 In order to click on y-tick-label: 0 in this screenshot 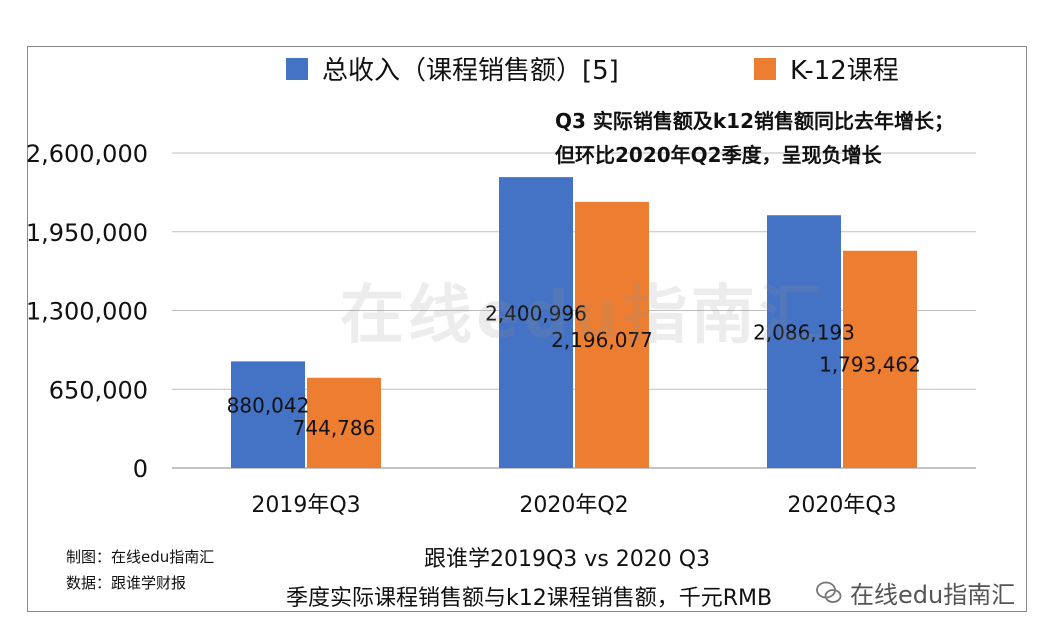, I will do `click(140, 469)`.